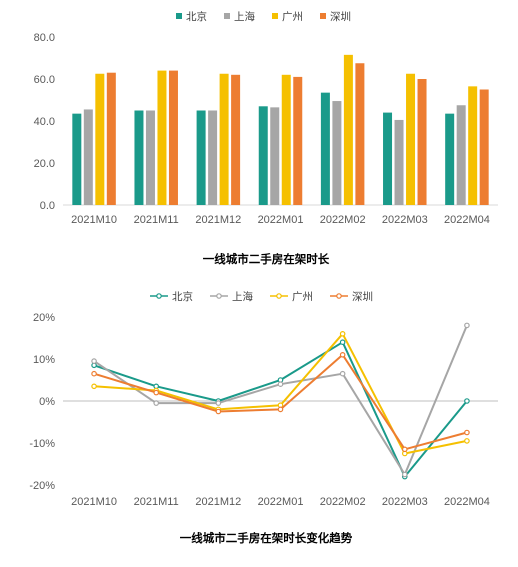 The width and height of the screenshot is (518, 567). What do you see at coordinates (150, 157) in the screenshot?
I see `bar-上海-2021M11` at bounding box center [150, 157].